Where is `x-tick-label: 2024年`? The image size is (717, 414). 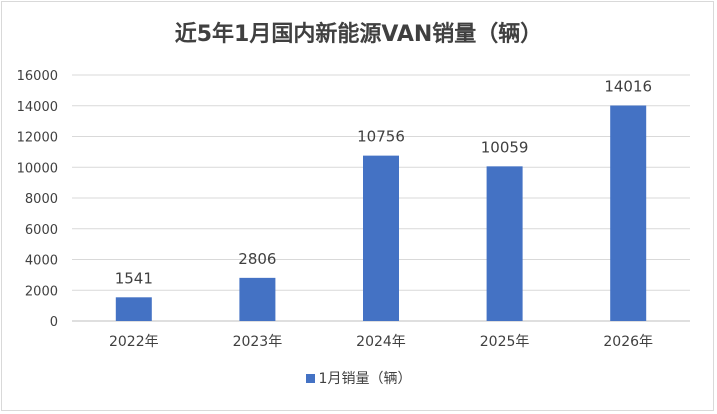 x-tick-label: 2024年 is located at coordinates (381, 342).